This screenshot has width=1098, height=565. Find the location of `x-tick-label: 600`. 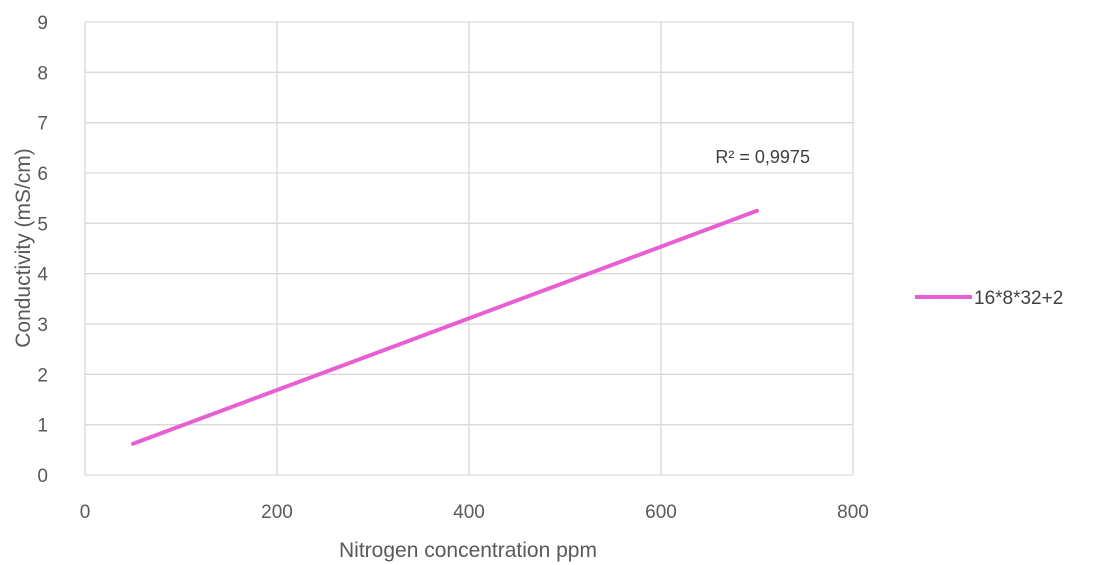

x-tick-label: 600 is located at coordinates (661, 512).